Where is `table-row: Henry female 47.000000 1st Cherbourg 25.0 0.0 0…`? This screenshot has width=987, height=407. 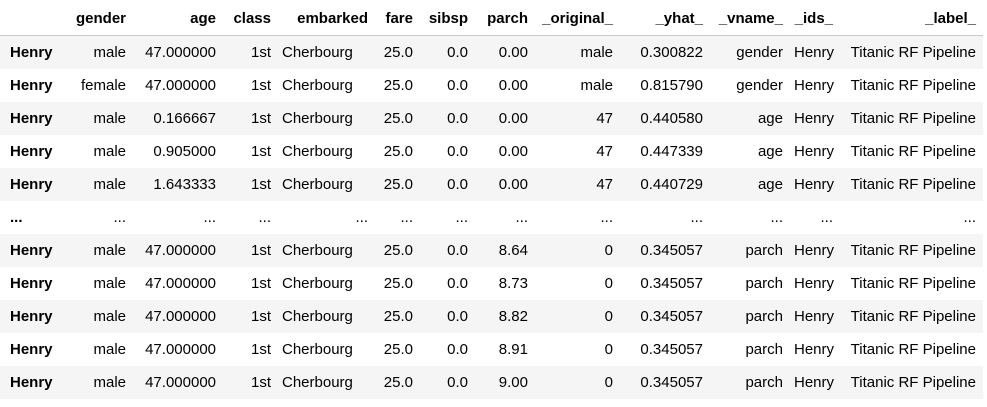 table-row: Henry female 47.000000 1st Cherbourg 25.0 0.0 0… is located at coordinates (491, 85).